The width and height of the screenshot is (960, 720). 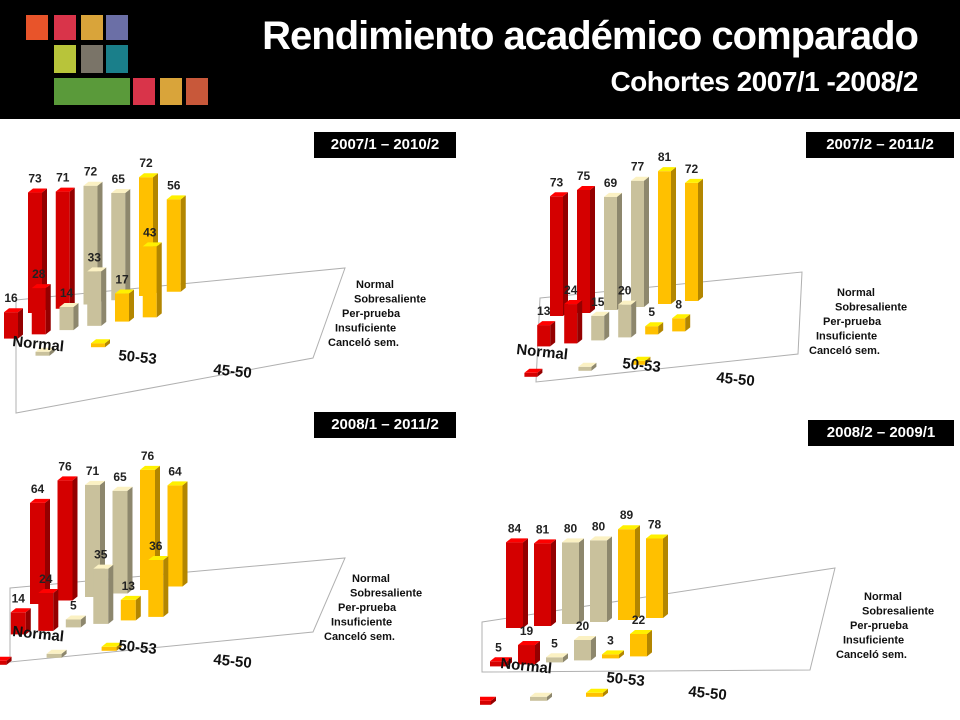 What do you see at coordinates (527, 631) in the screenshot?
I see `data-label: 19` at bounding box center [527, 631].